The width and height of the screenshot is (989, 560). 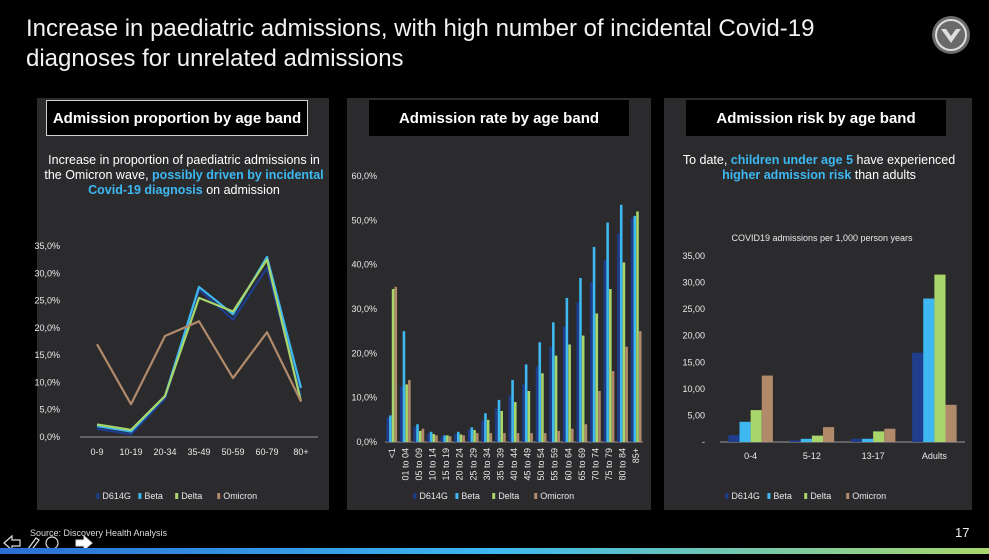 What do you see at coordinates (47, 301) in the screenshot?
I see `proportion-ytick-label: 25,0%` at bounding box center [47, 301].